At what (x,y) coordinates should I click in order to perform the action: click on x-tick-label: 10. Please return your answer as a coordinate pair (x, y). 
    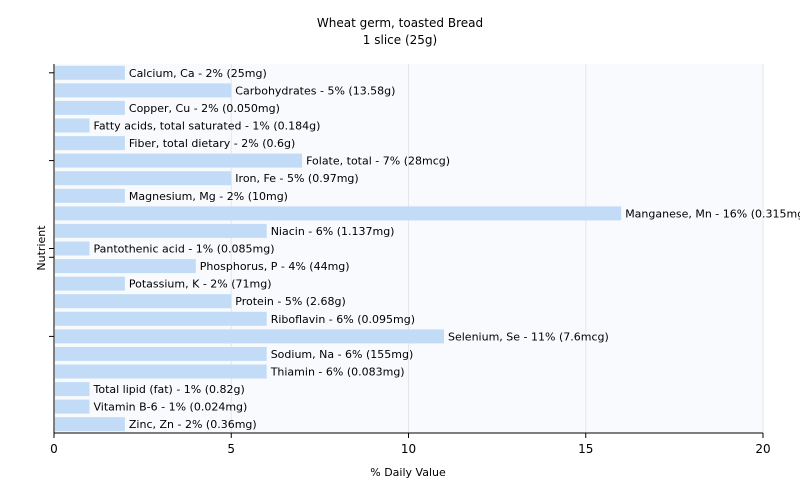
    Looking at the image, I should click on (408, 449).